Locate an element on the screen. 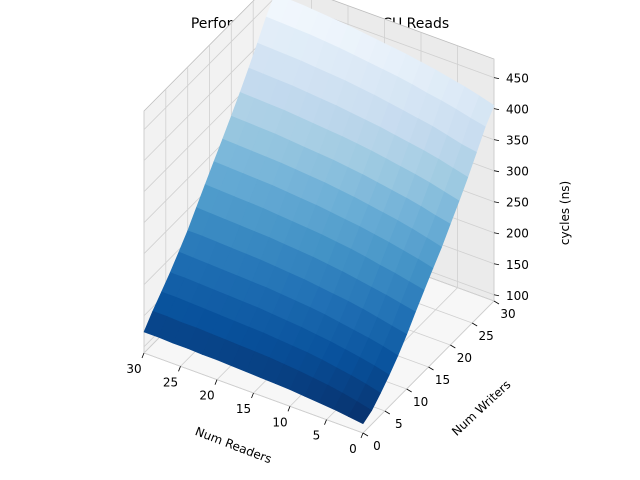 This screenshot has width=640, height=480. y-axis-label: Num Writers is located at coordinates (481, 407).